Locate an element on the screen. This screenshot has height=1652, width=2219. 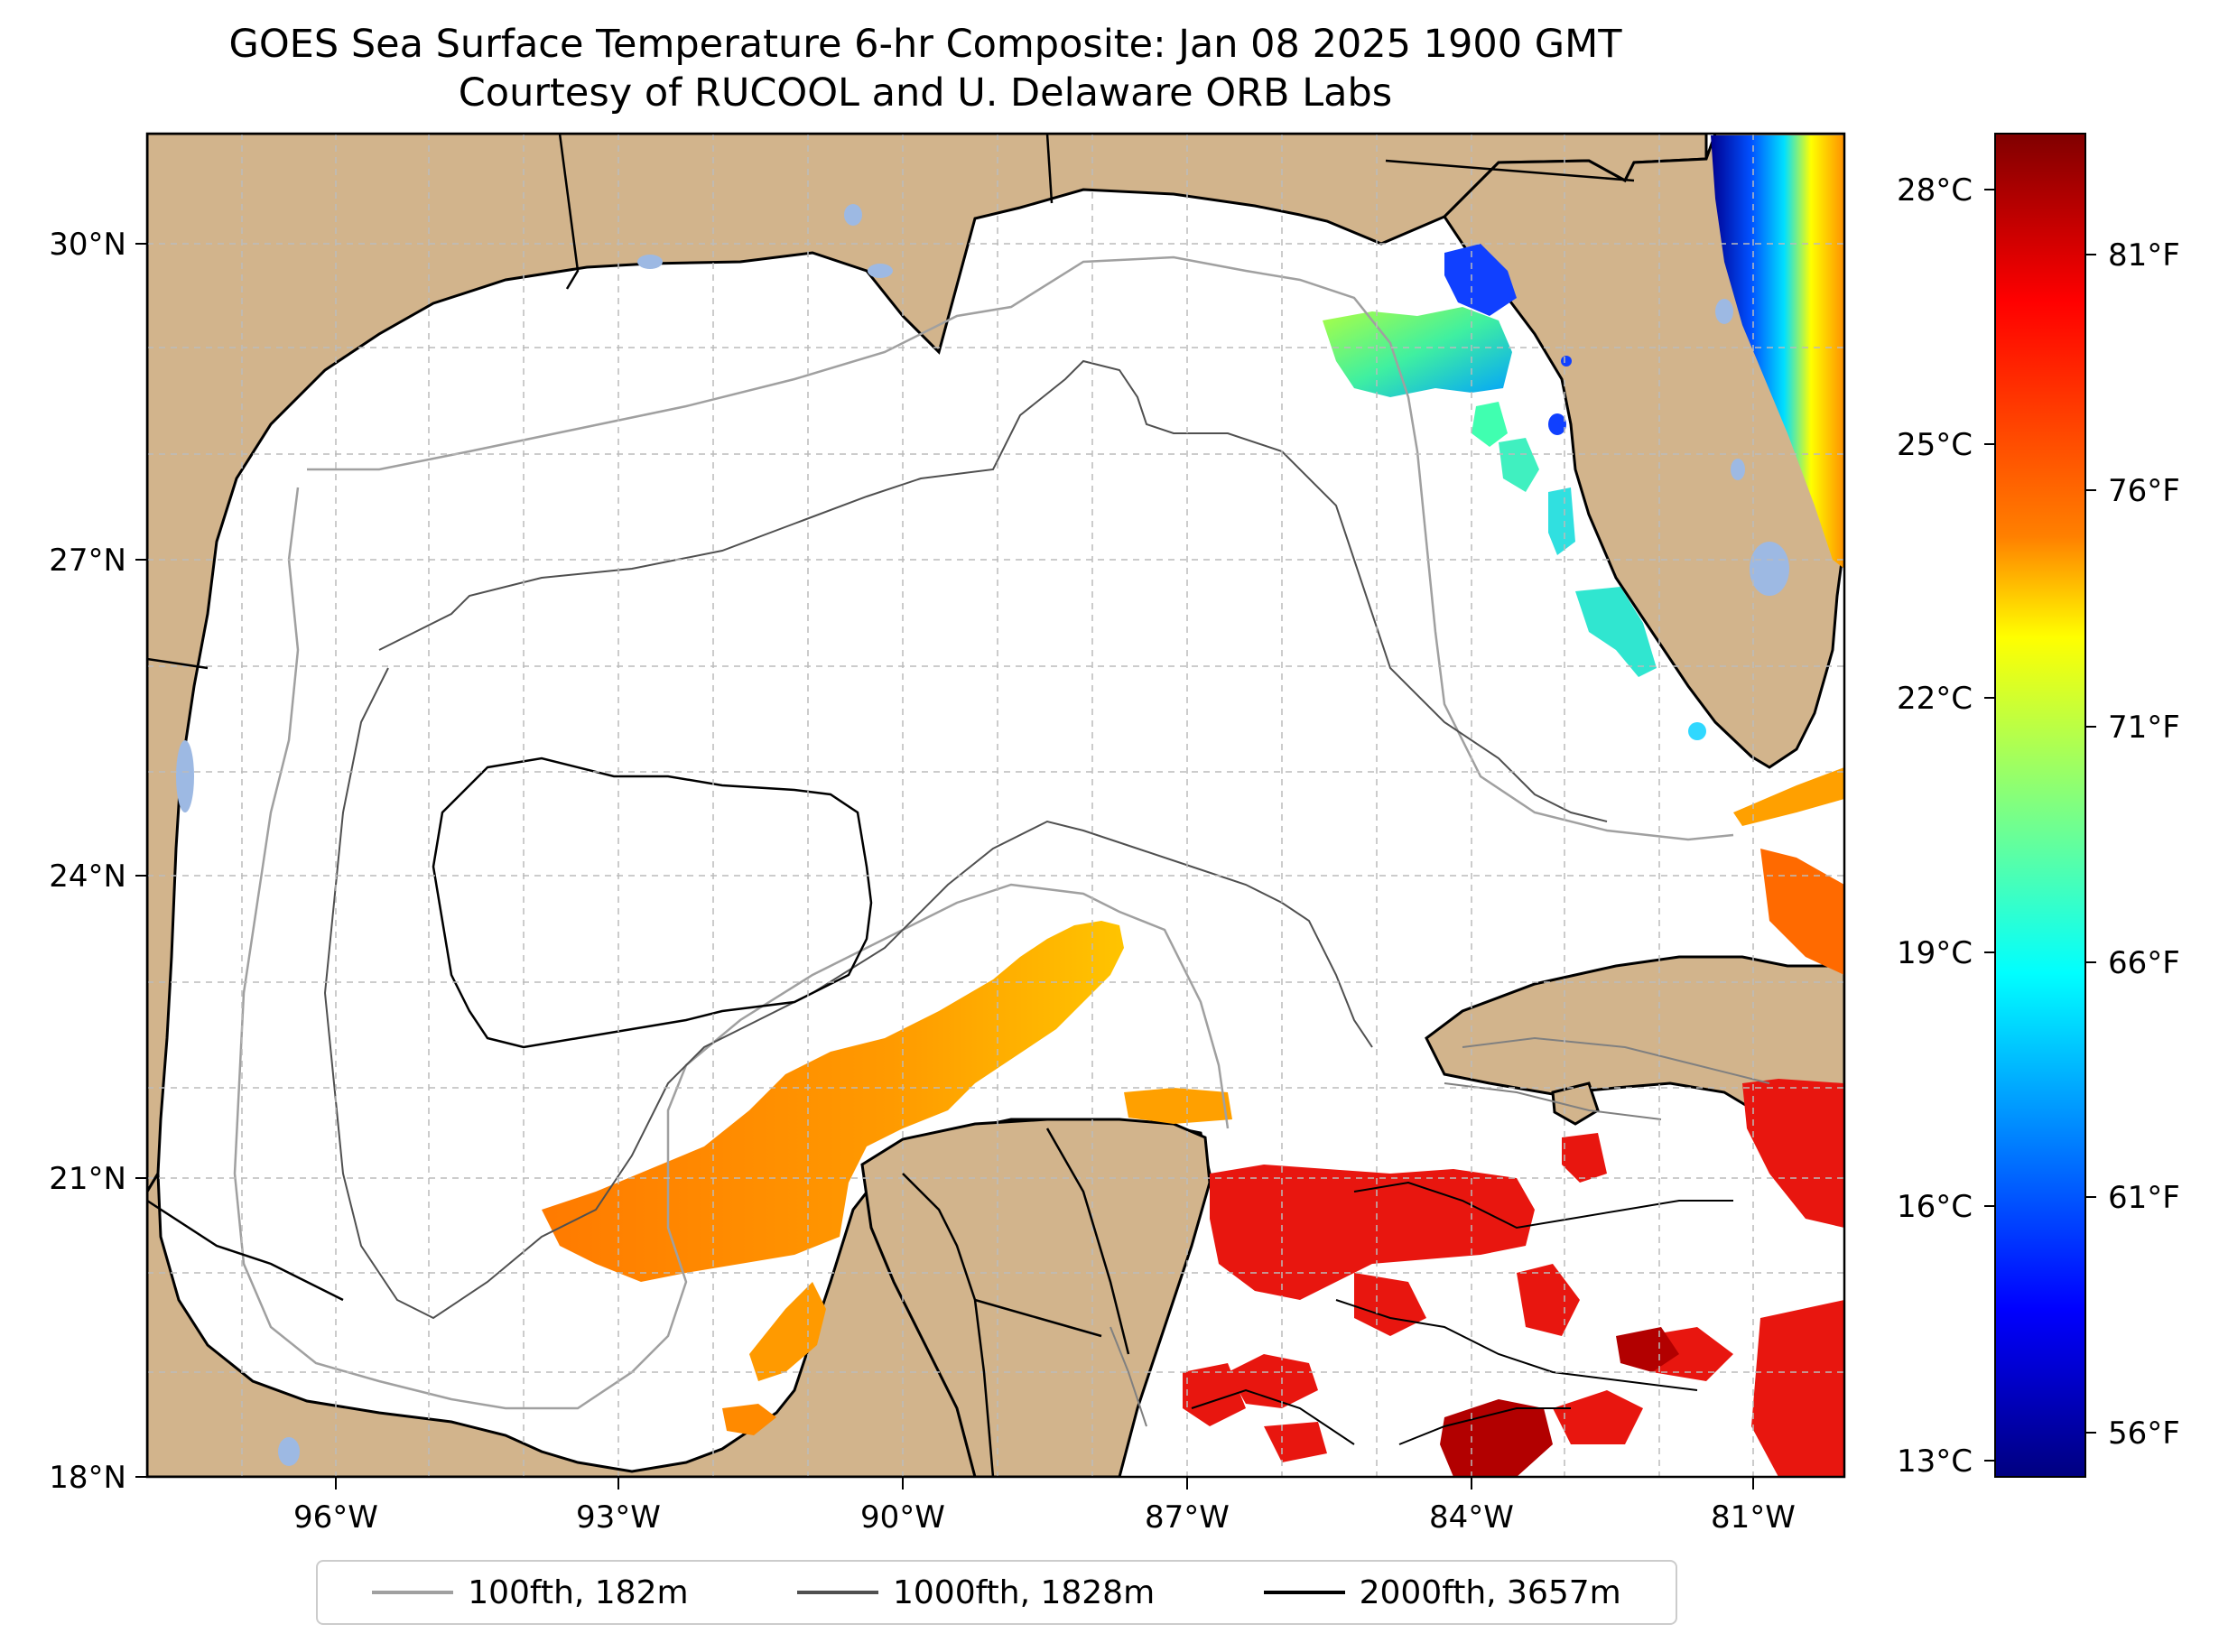
lat-label-24n: 24°N is located at coordinates (87, 876).